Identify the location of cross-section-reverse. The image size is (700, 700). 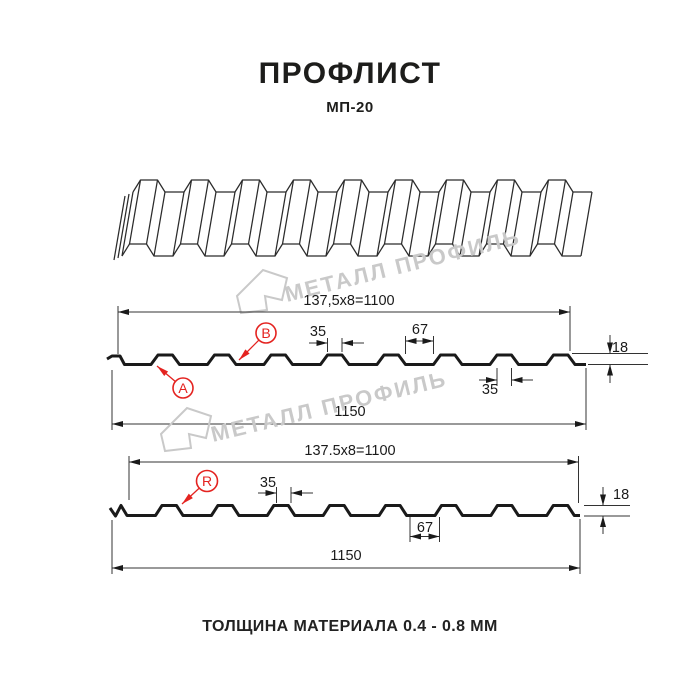
(344, 511).